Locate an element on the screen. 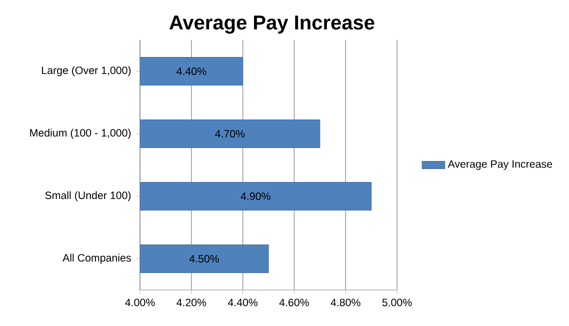  x-tick-label: 4.60% is located at coordinates (294, 302).